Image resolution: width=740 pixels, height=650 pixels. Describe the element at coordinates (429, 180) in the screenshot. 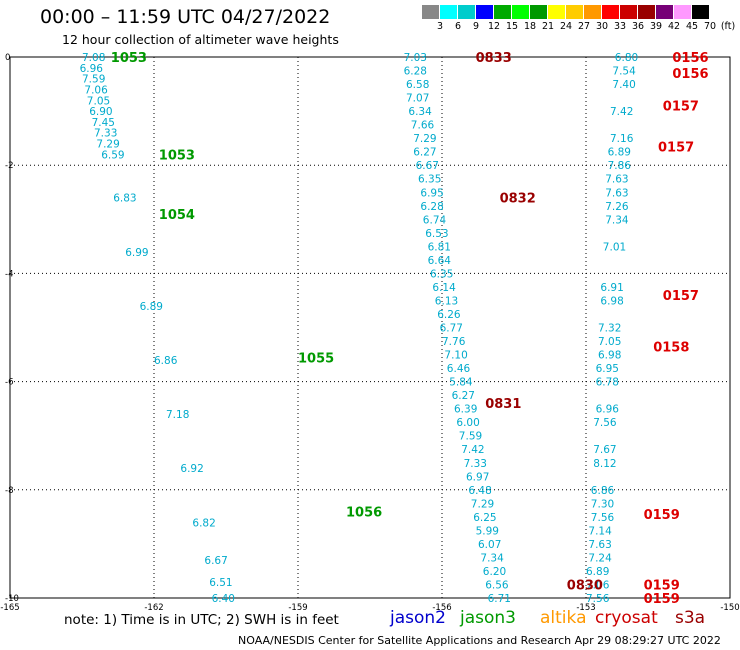

I see `wave-height-point: 6.35` at that location.